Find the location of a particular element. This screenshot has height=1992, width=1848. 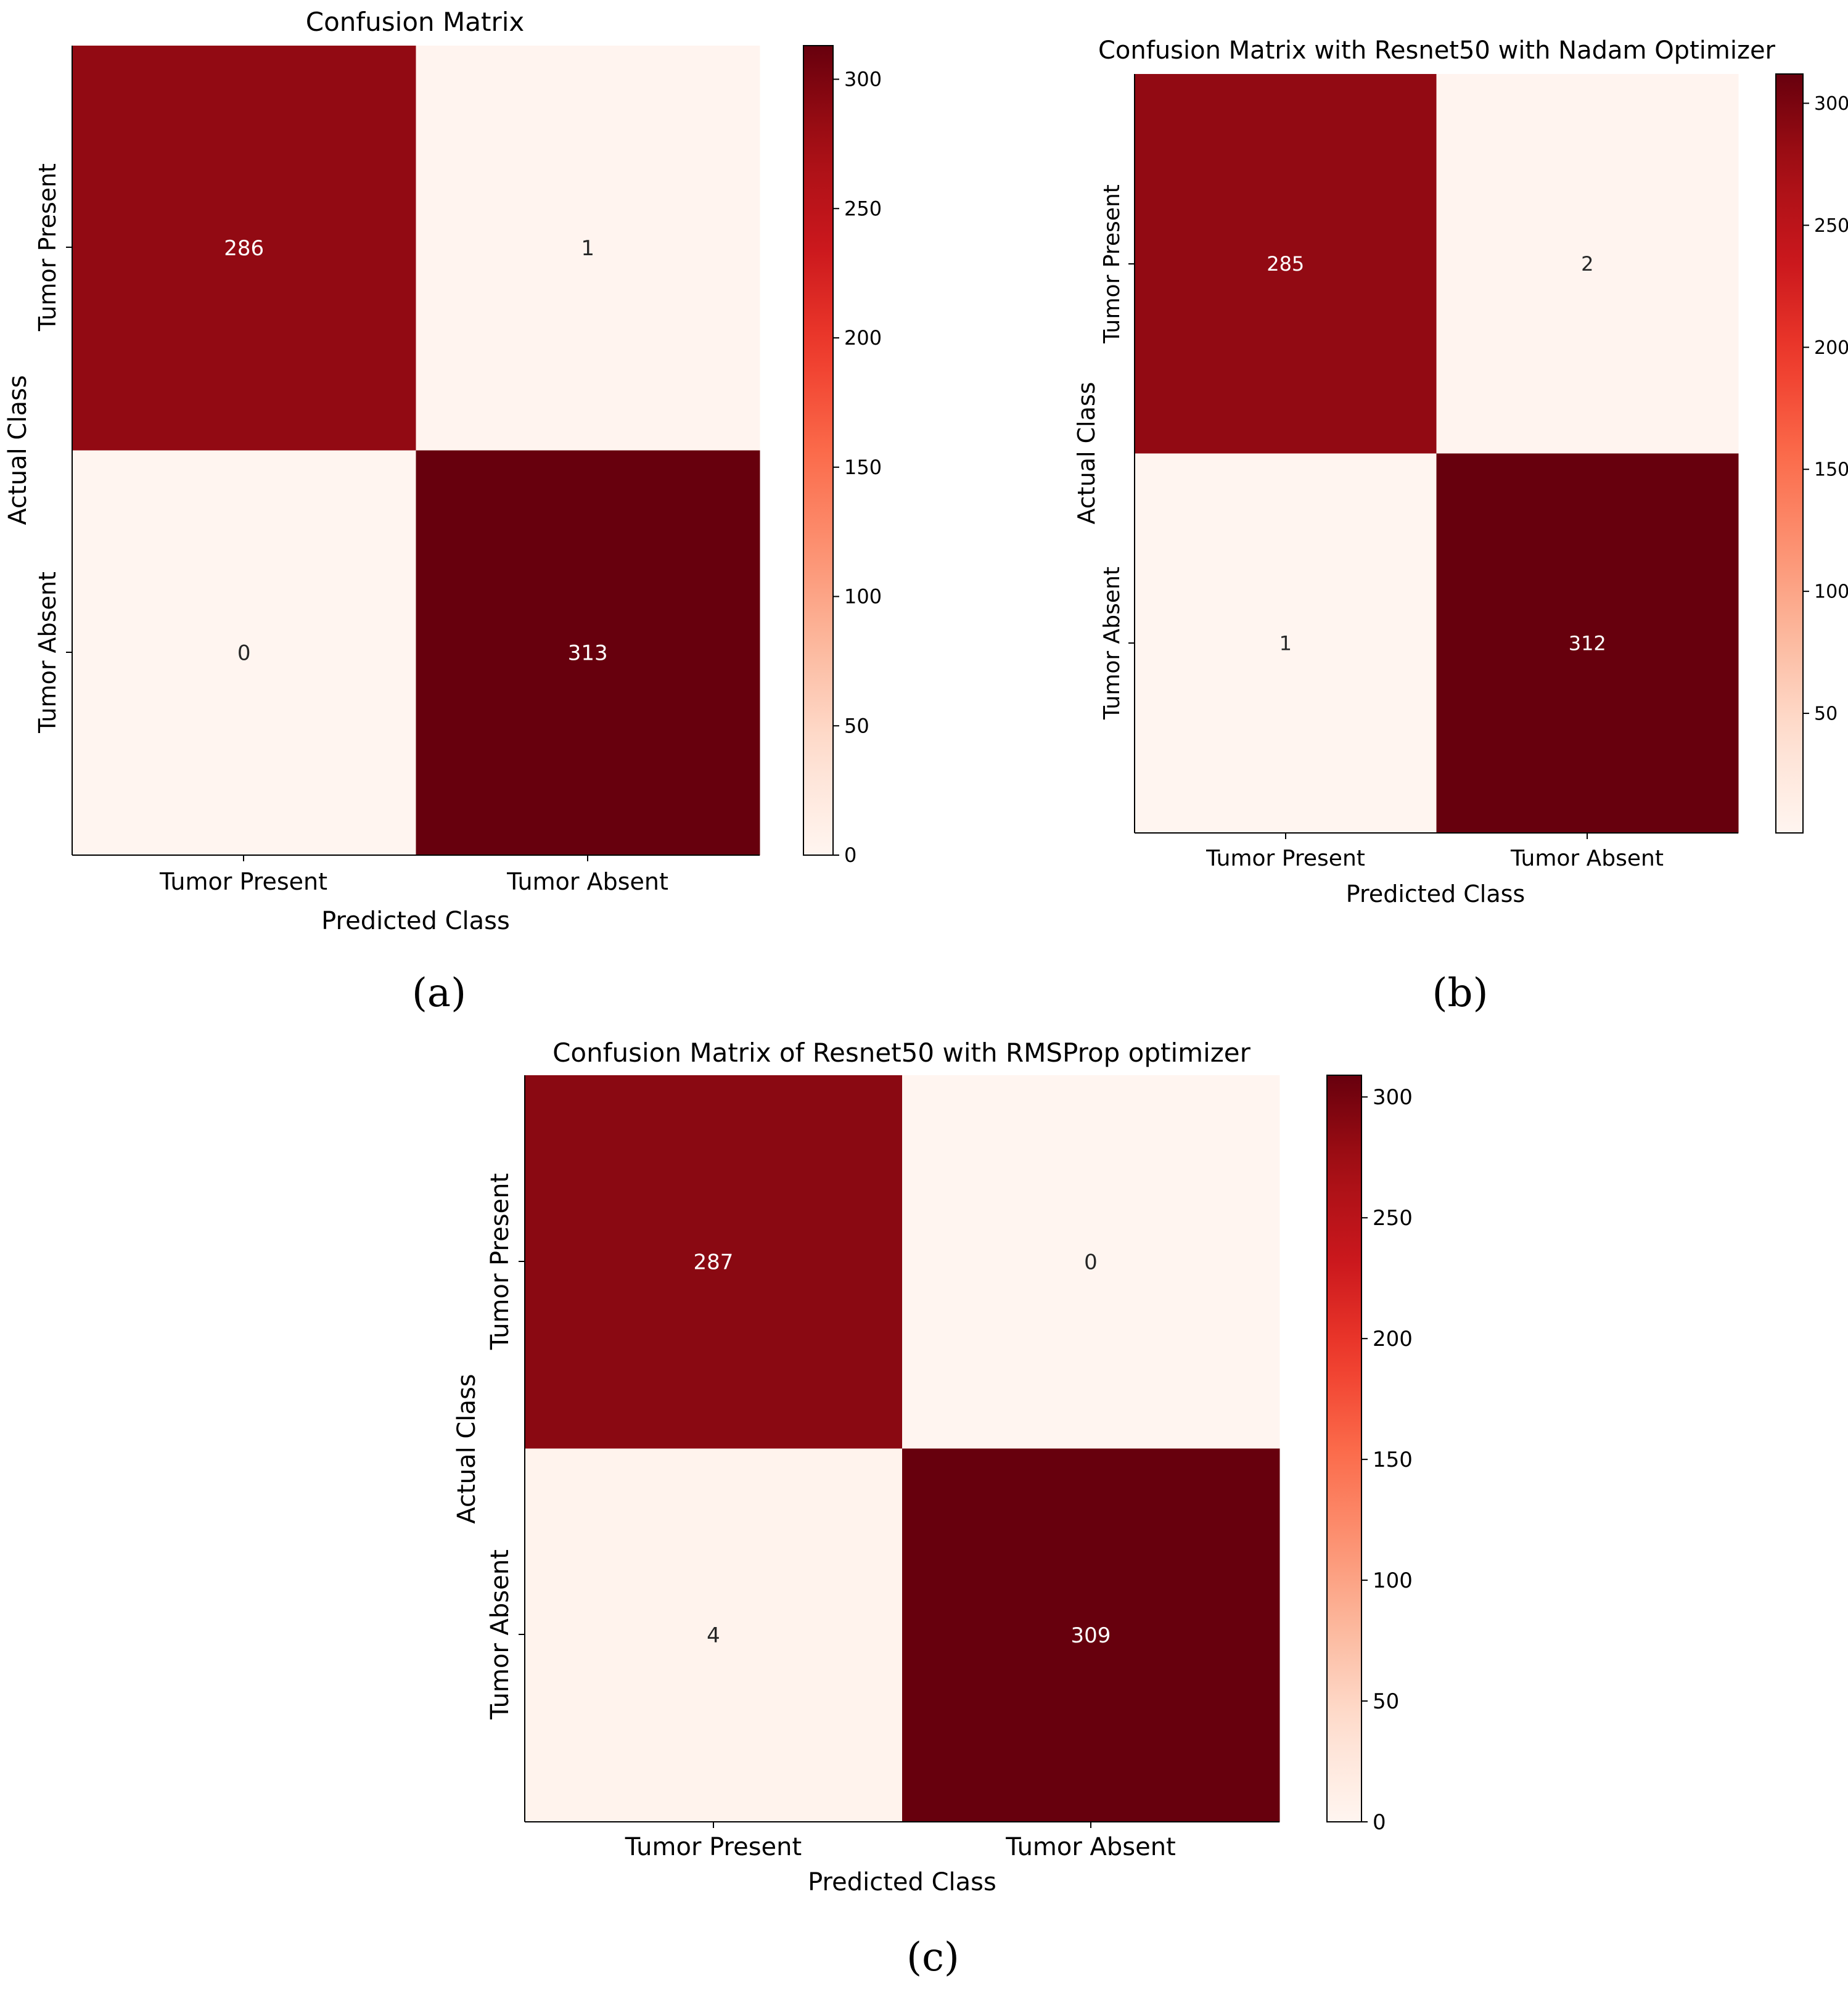

heatmap-cells is located at coordinates (1437, 454).